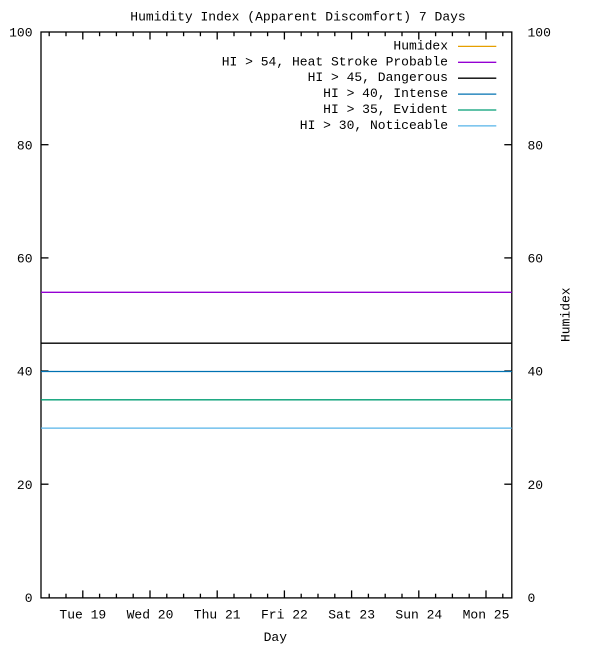 The image size is (600, 650). Describe the element at coordinates (335, 61) in the screenshot. I see `svg-text: HI > 54, Heat Stroke Probable` at that location.